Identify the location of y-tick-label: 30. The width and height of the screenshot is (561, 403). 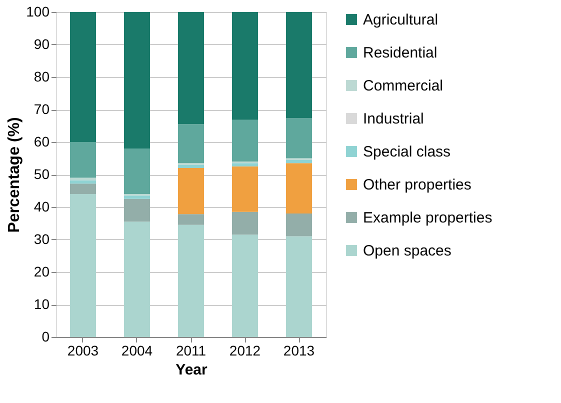
(42, 239).